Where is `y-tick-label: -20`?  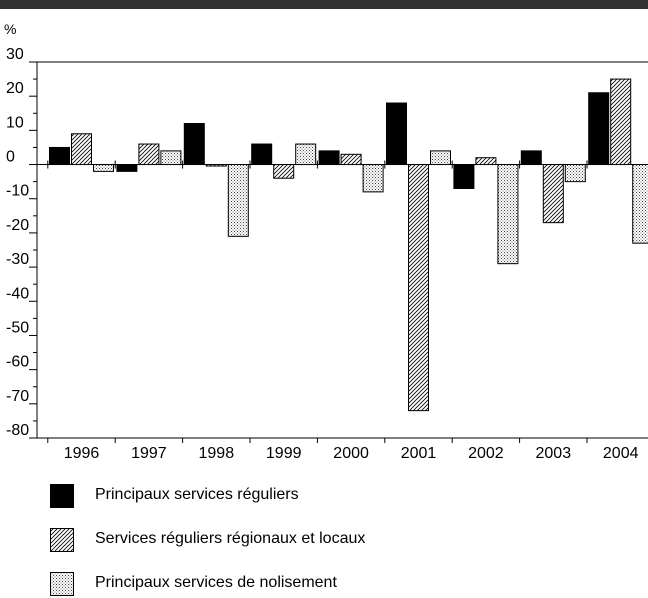 y-tick-label: -20 is located at coordinates (17, 225).